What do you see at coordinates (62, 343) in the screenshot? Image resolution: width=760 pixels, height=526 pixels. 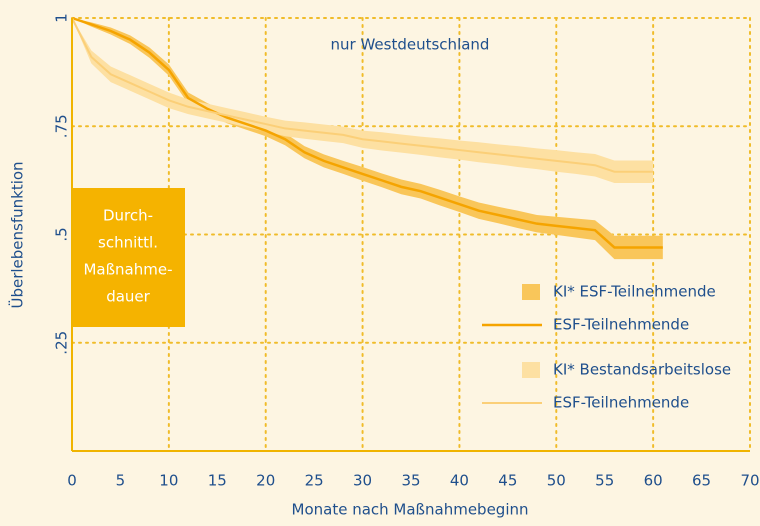 I see `y-tick-label: .25` at bounding box center [62, 343].